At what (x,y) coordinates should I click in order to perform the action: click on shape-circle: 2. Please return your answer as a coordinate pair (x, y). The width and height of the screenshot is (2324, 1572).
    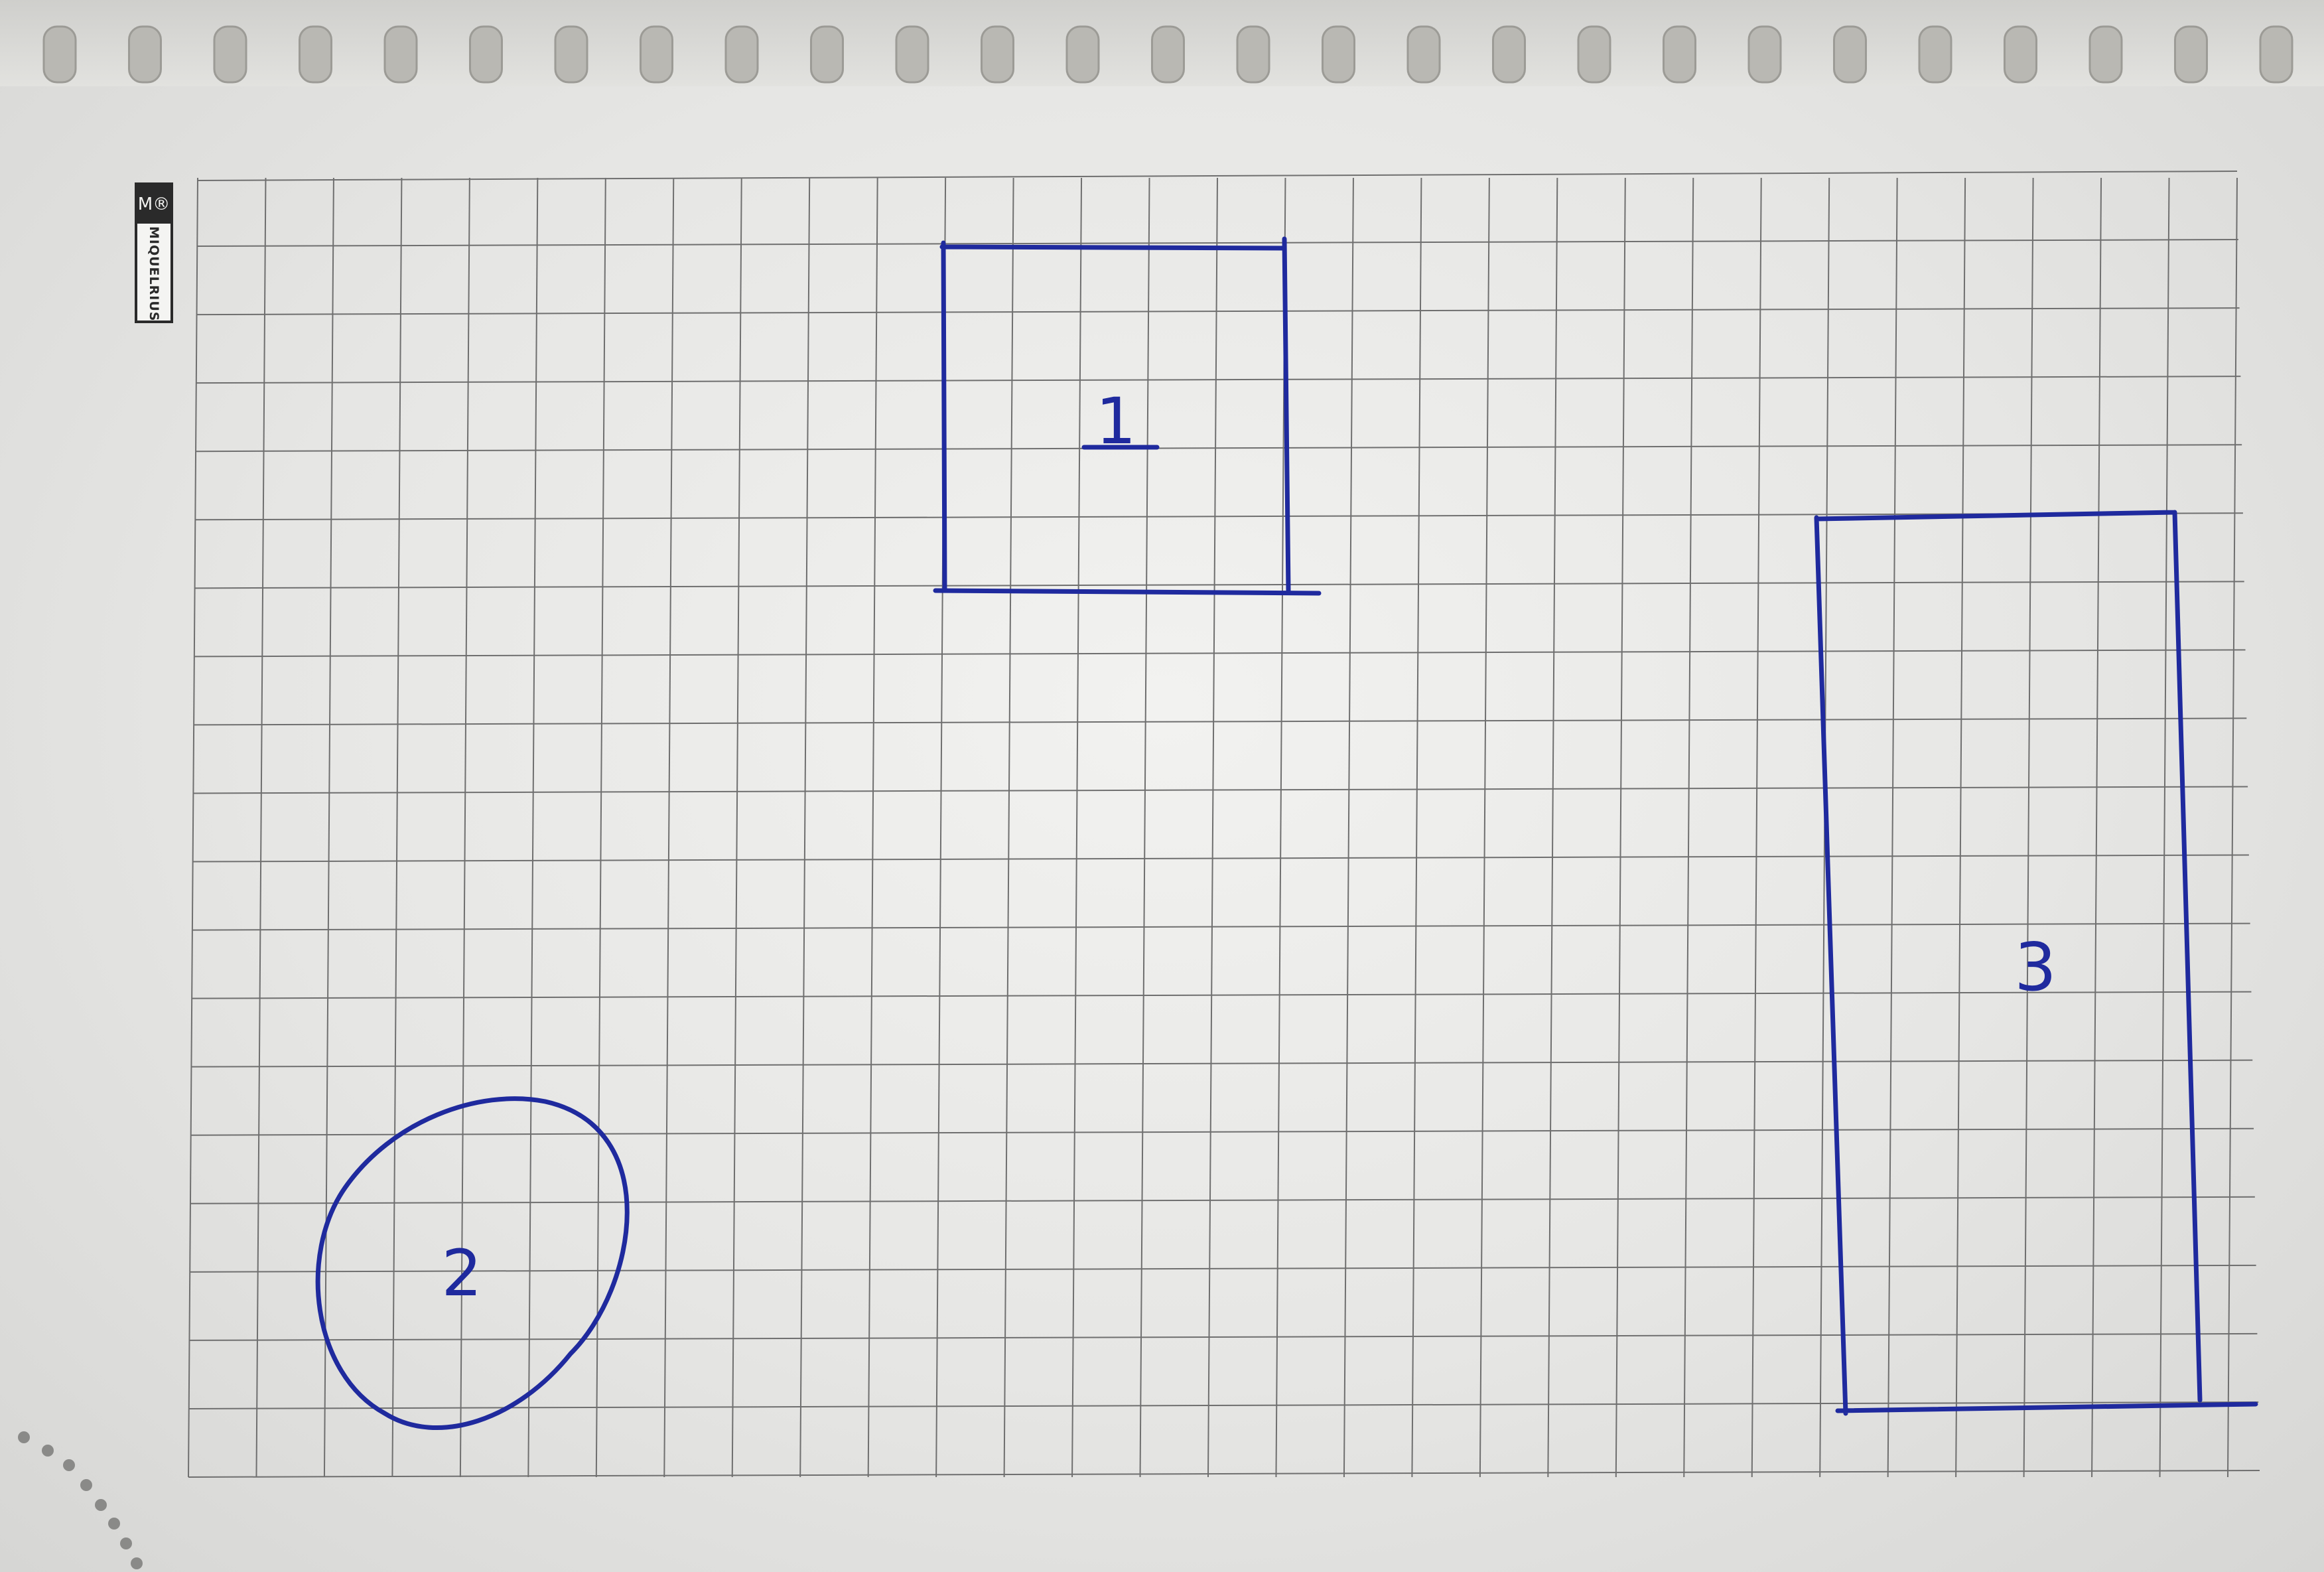
    Looking at the image, I should click on (473, 1263).